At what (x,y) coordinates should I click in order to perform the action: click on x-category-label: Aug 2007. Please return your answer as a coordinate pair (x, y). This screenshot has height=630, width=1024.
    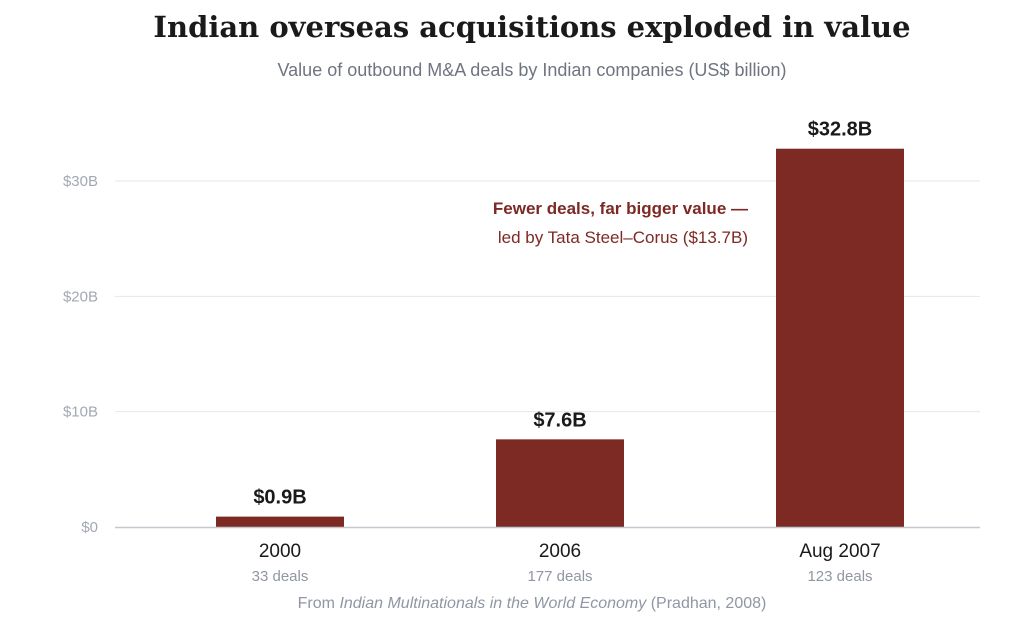
    Looking at the image, I should click on (839, 551).